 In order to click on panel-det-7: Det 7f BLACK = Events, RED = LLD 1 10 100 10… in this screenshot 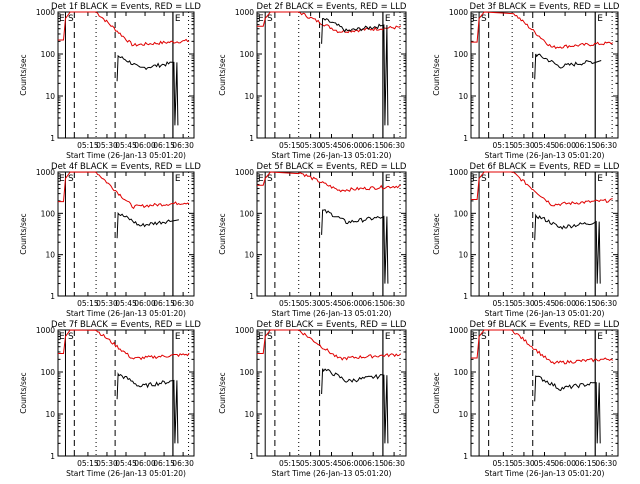, I will do `click(110, 399)`.